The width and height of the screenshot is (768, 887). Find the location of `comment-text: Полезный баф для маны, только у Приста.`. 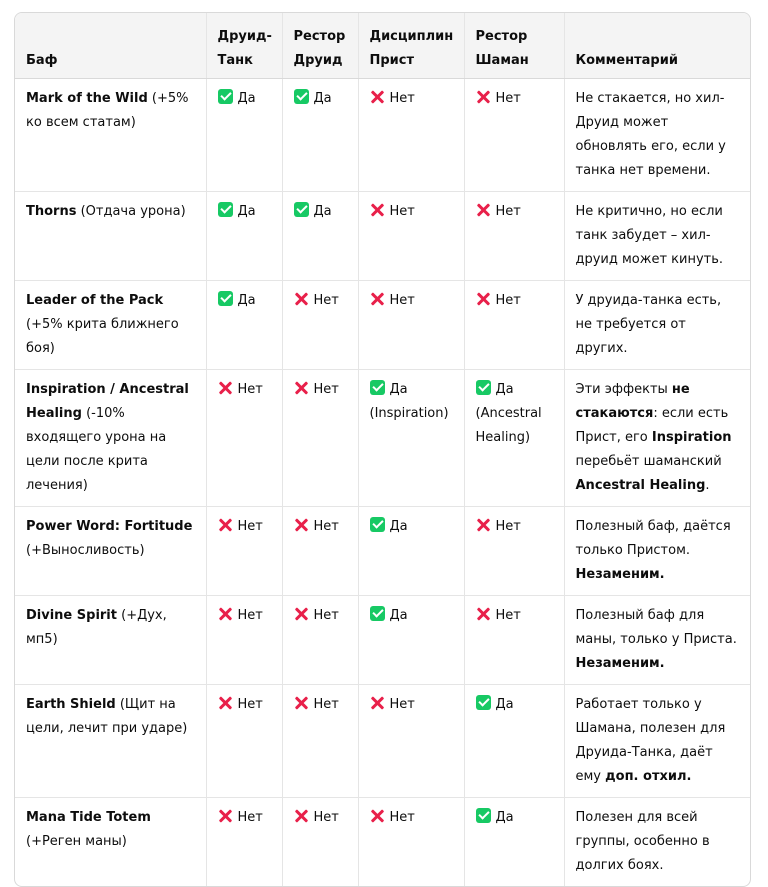

comment-text: Полезный баф для маны, только у Приста. is located at coordinates (656, 627).